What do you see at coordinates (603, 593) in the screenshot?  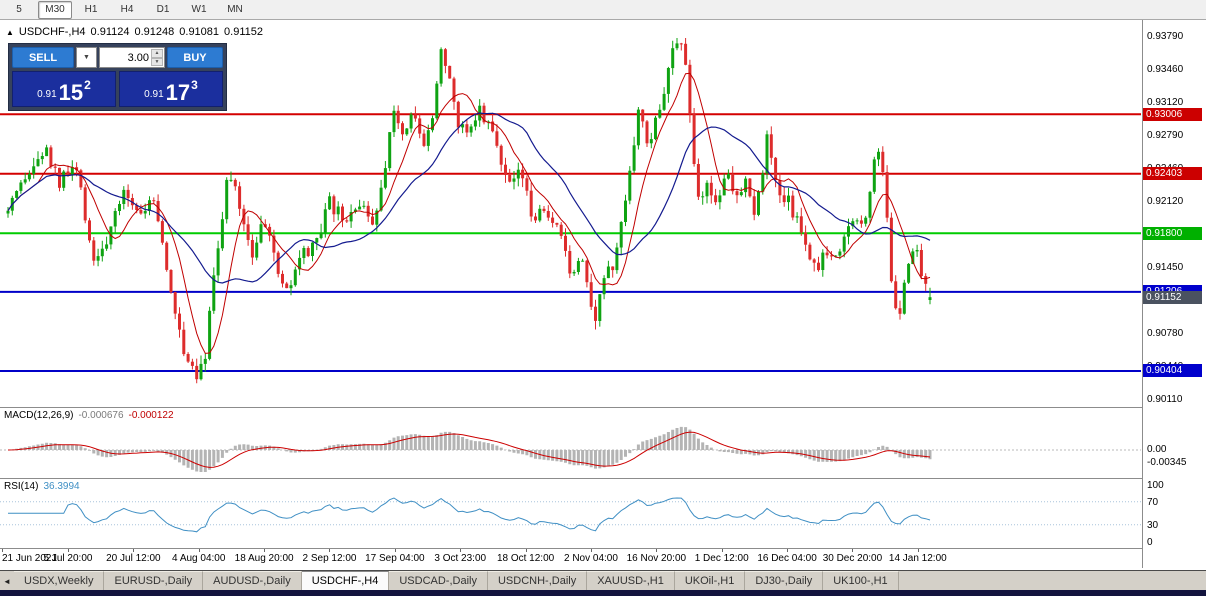 I see `window-bottom-edge` at bounding box center [603, 593].